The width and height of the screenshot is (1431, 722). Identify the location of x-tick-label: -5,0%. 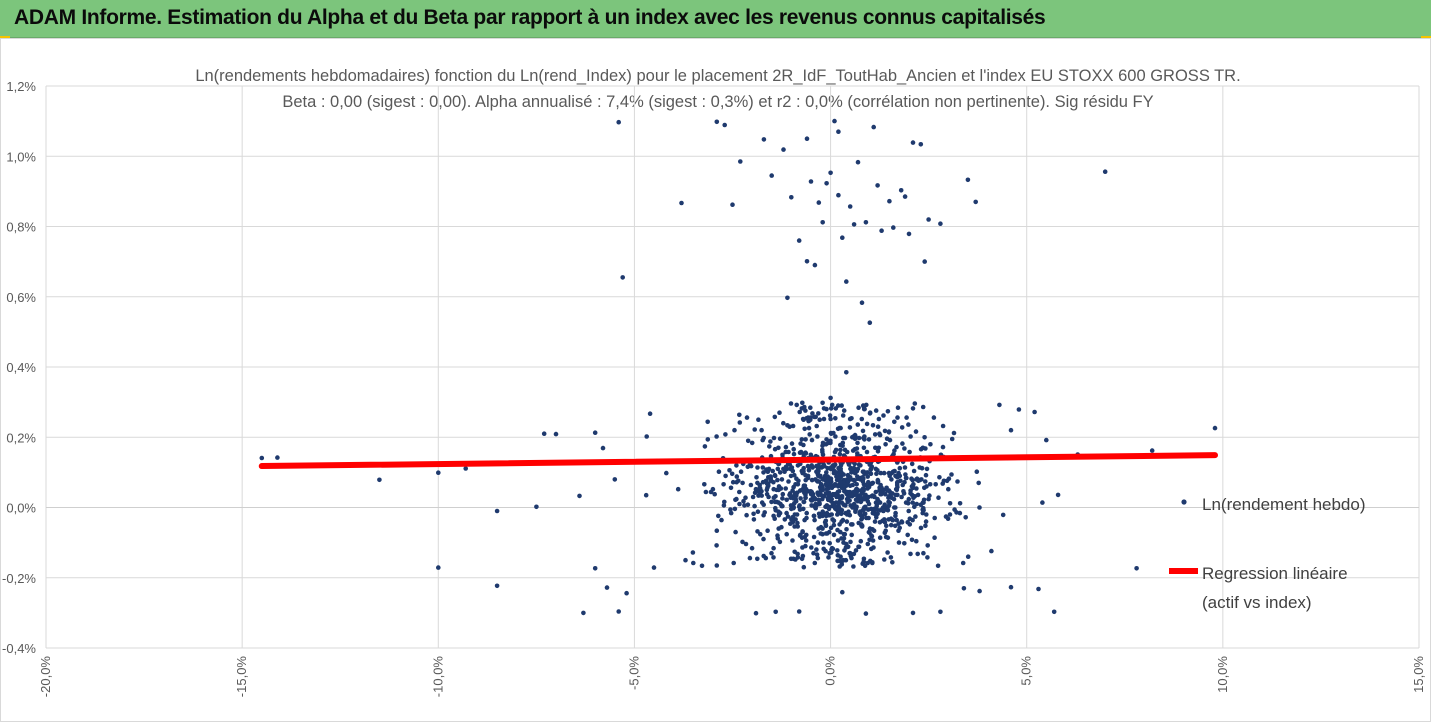
(633, 673).